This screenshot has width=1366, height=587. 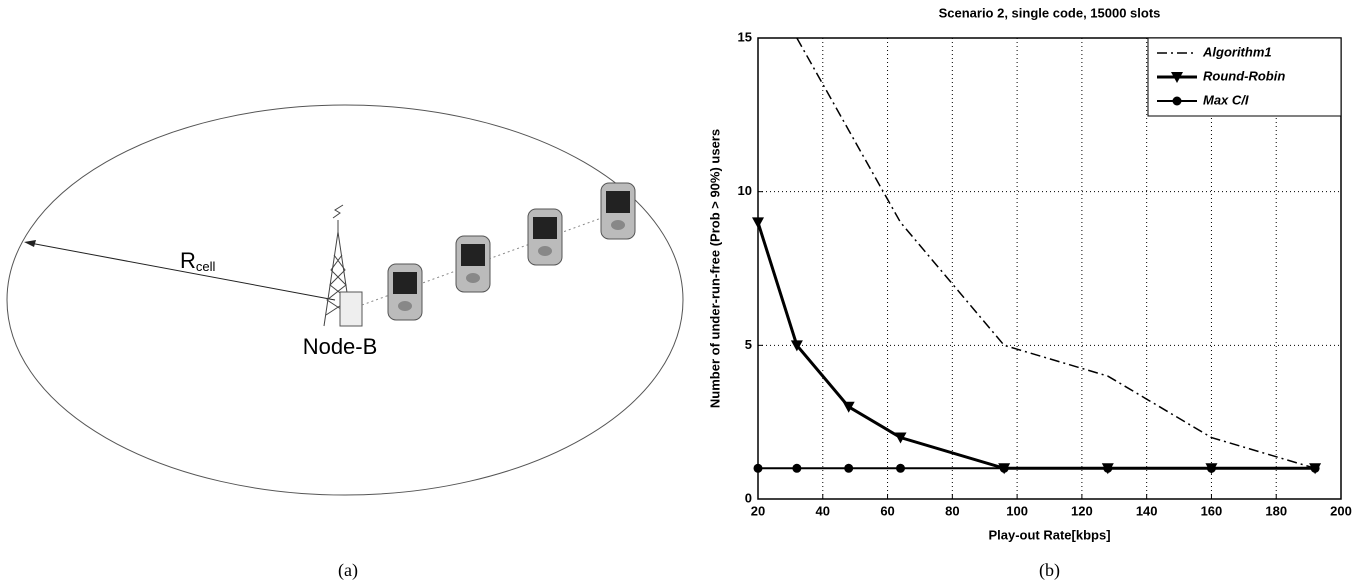 What do you see at coordinates (1017, 510) in the screenshot?
I see `x-tick-label: 100` at bounding box center [1017, 510].